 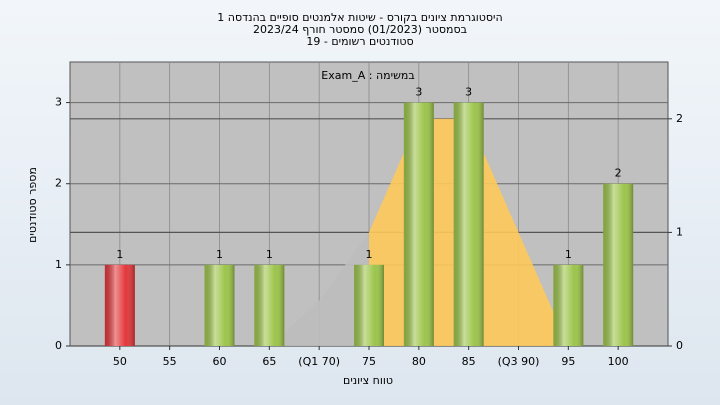 What do you see at coordinates (679, 345) in the screenshot?
I see `y2-tick-label: 0` at bounding box center [679, 345].